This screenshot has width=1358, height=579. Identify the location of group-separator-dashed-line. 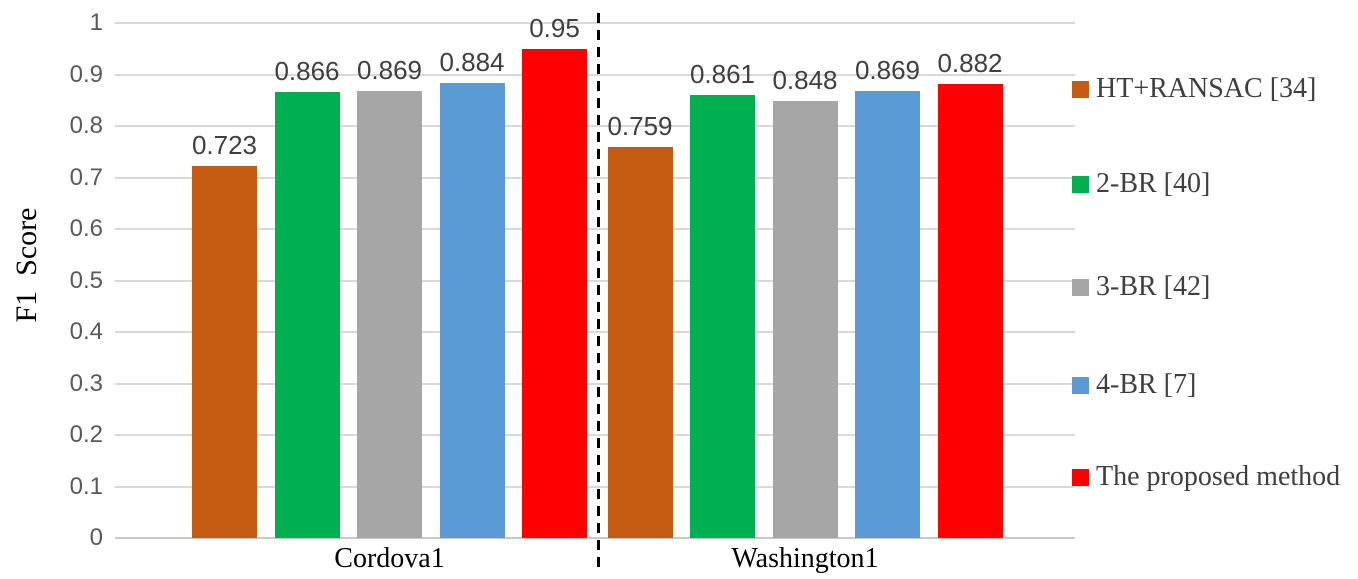
(598, 291).